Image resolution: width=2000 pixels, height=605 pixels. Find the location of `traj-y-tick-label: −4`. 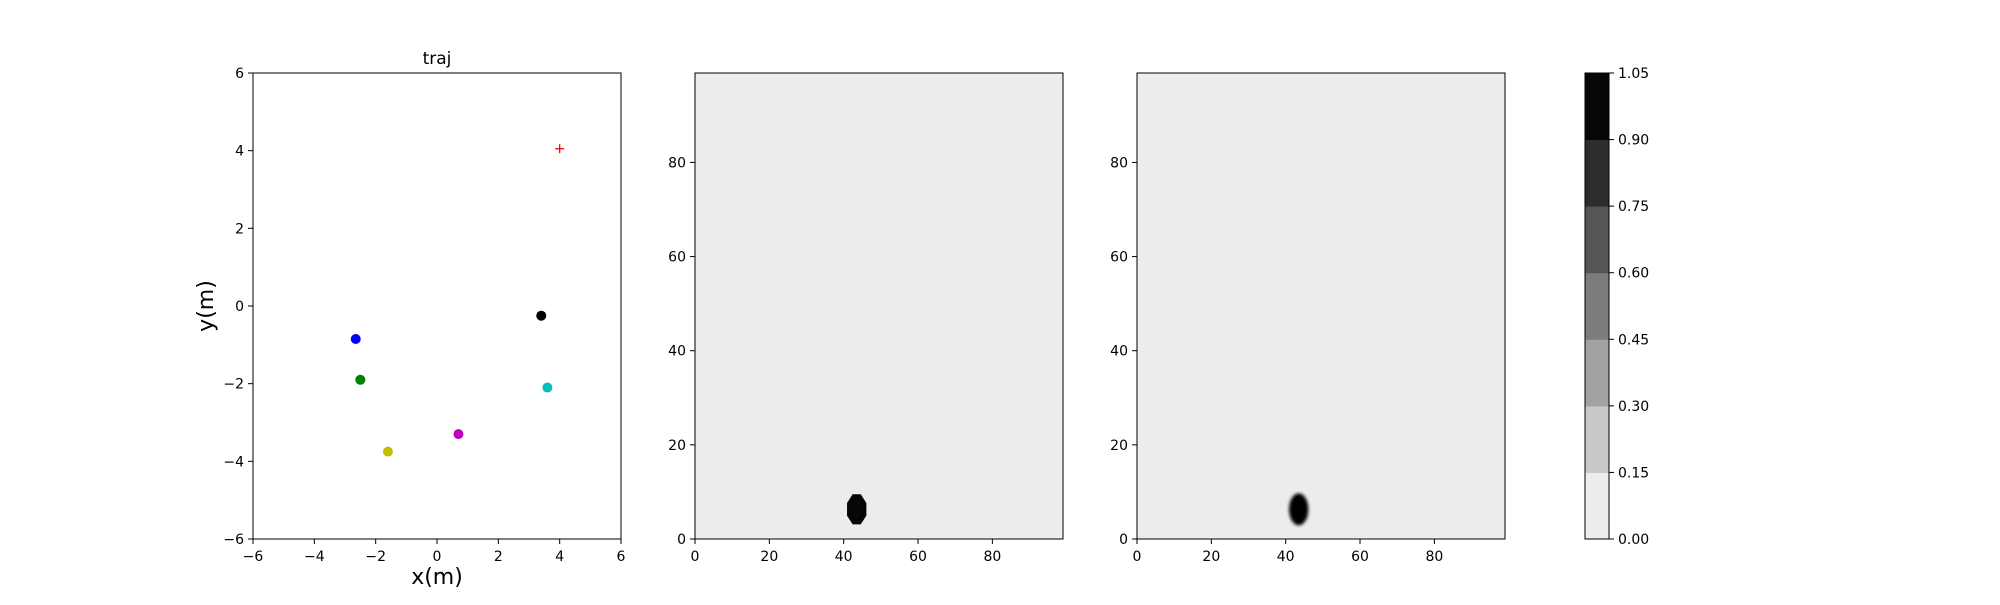

traj-y-tick-label: −4 is located at coordinates (233, 462).